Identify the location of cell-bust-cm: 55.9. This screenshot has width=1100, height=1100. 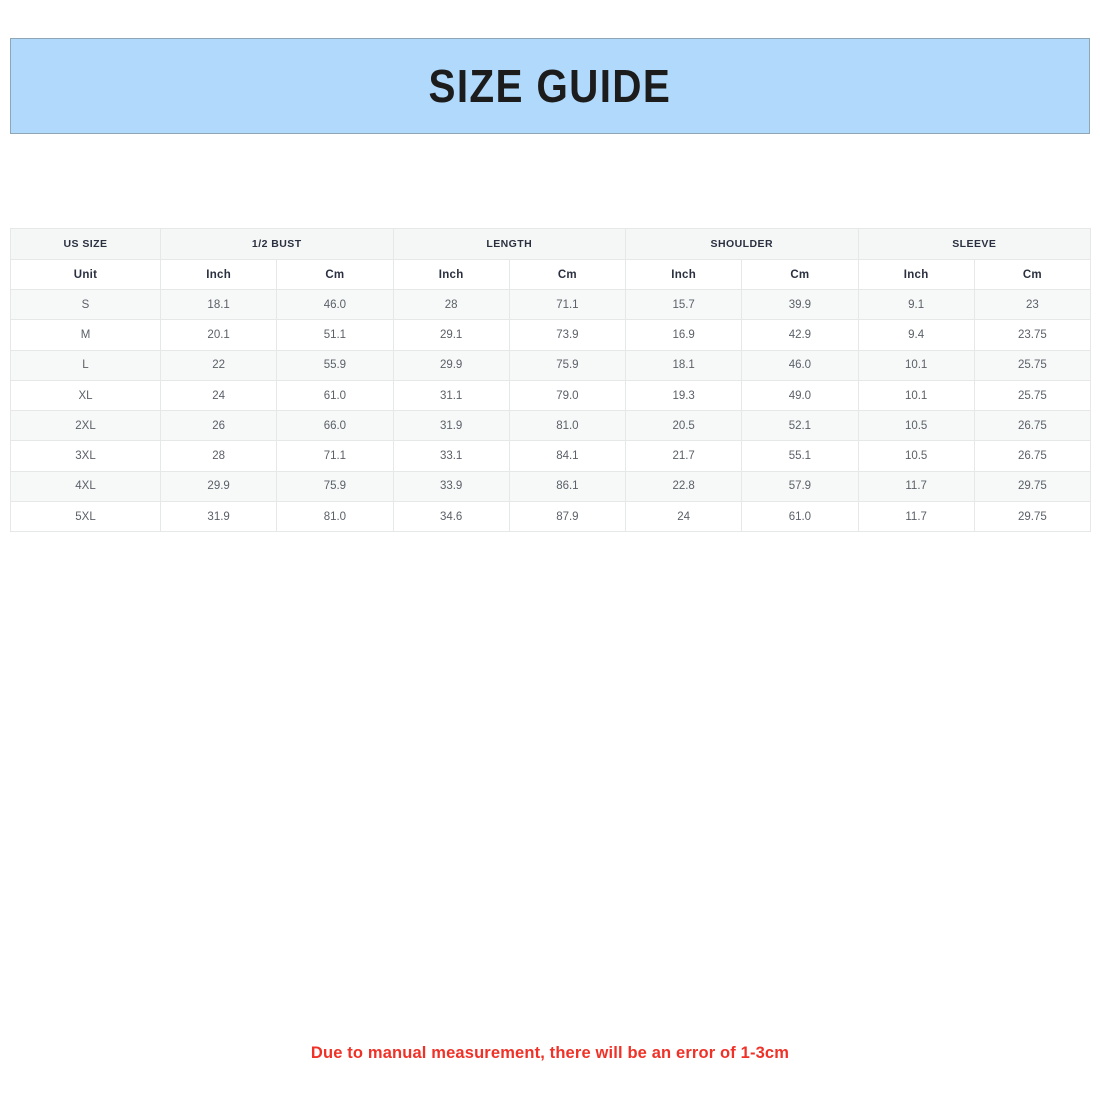
(335, 365).